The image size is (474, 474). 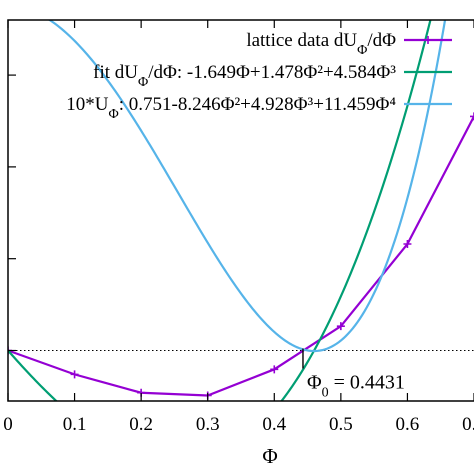 What do you see at coordinates (341, 424) in the screenshot?
I see `x-tick-label: 0.5` at bounding box center [341, 424].